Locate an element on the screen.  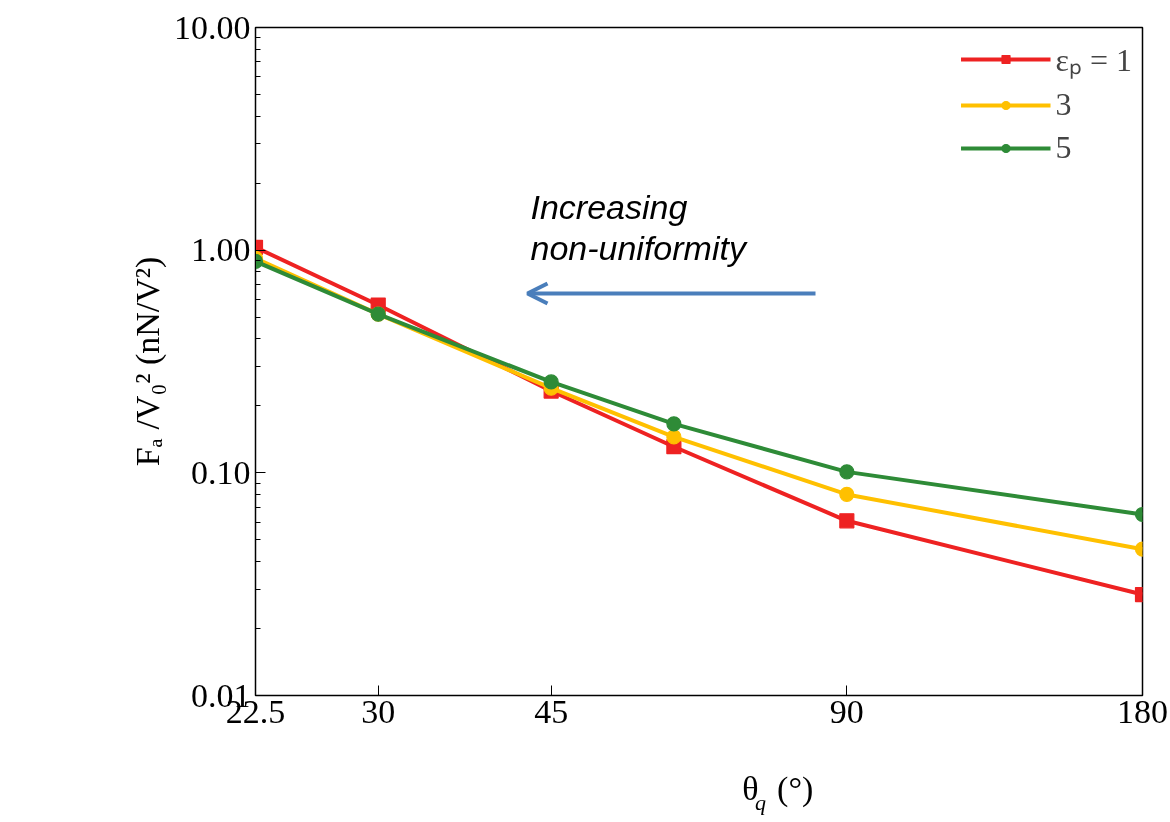
legend-label: 3 is located at coordinates (1064, 104).